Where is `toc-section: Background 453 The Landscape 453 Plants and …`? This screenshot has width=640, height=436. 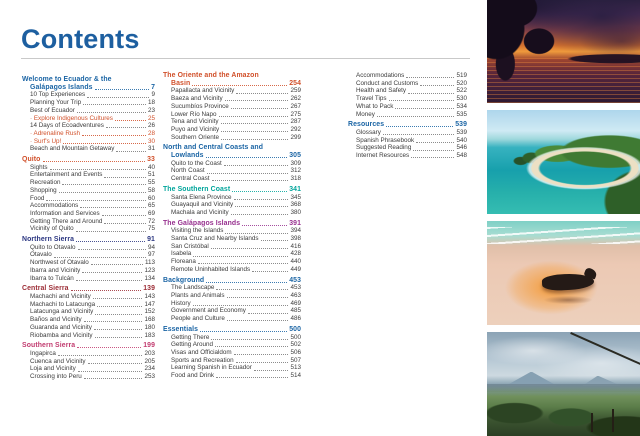
toc-section: Background 453 The Landscape 453 Plants and … is located at coordinates (232, 300).